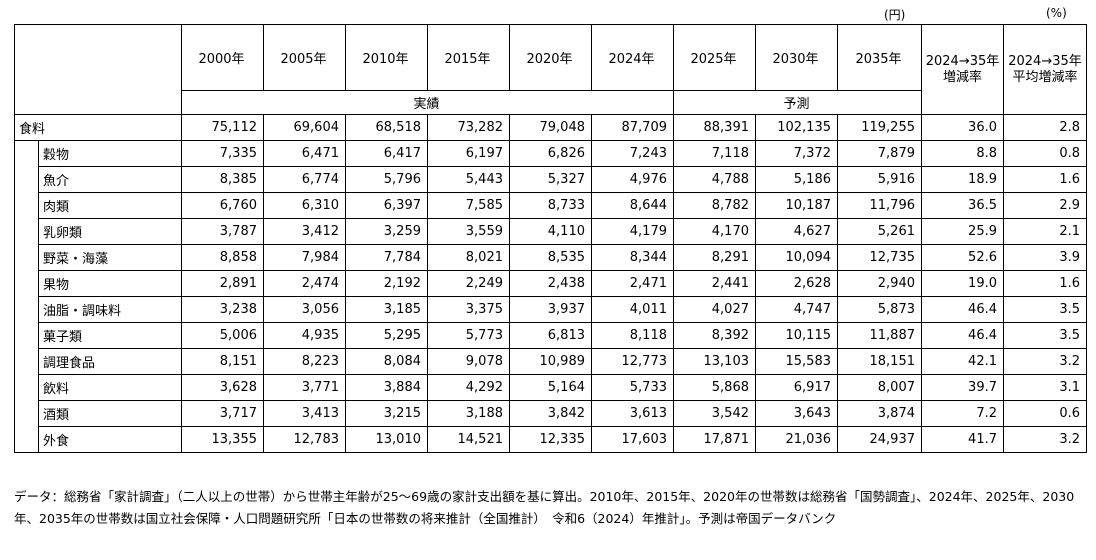  What do you see at coordinates (632, 153) in the screenshot?
I see `table-cell: 7,243` at bounding box center [632, 153].